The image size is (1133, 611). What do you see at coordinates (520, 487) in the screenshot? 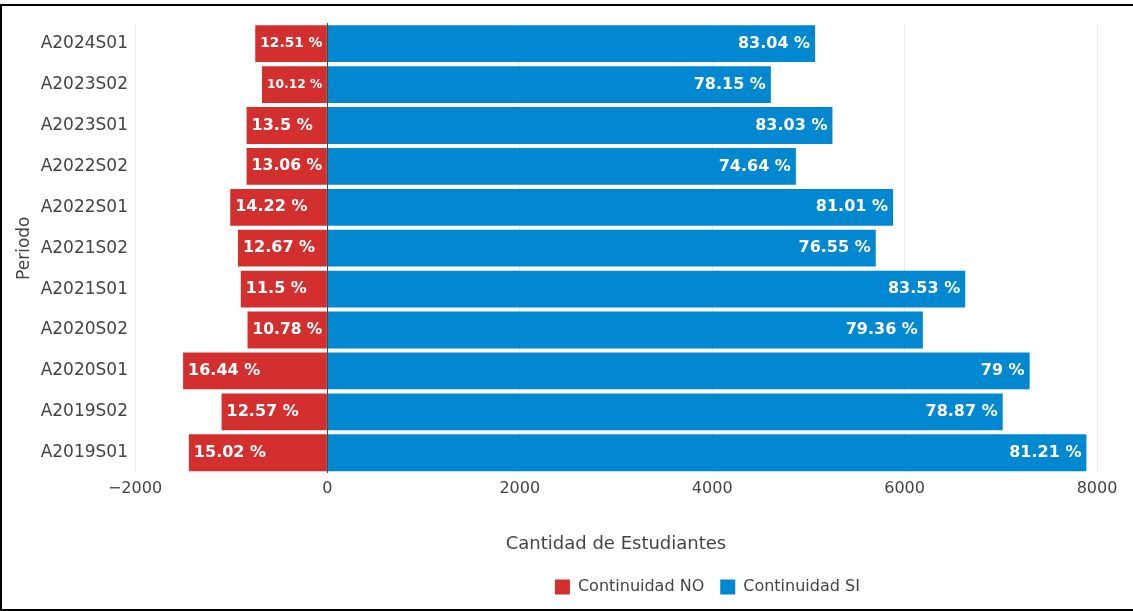
I see `x-tick-label: 2000` at bounding box center [520, 487].